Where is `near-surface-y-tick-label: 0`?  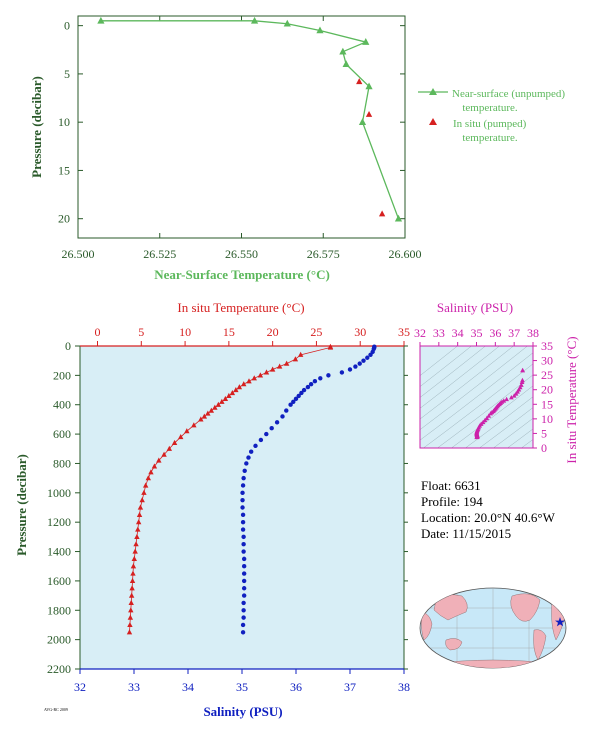 near-surface-y-tick-label: 0 is located at coordinates (67, 26).